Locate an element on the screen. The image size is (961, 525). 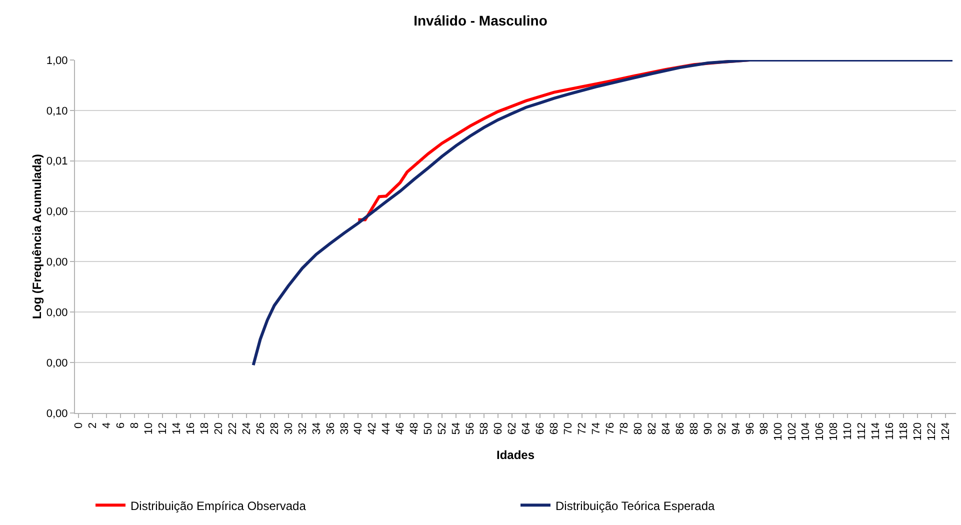
x-tick-label: 30 is located at coordinates (288, 428).